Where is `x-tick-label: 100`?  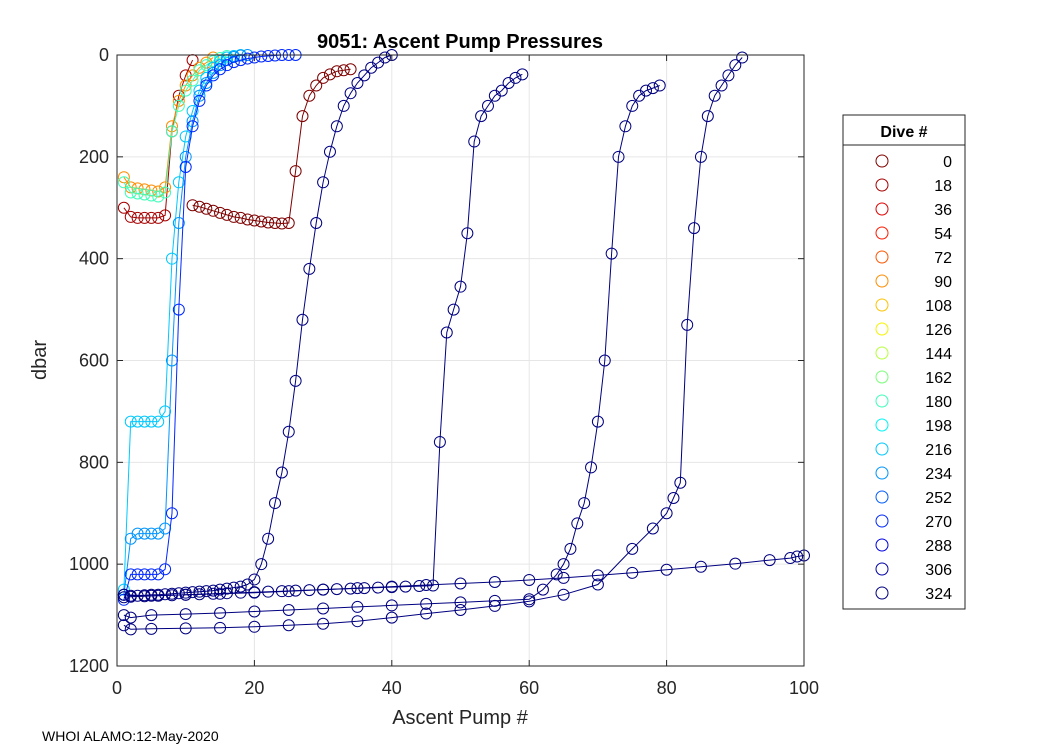 x-tick-label: 100 is located at coordinates (804, 688).